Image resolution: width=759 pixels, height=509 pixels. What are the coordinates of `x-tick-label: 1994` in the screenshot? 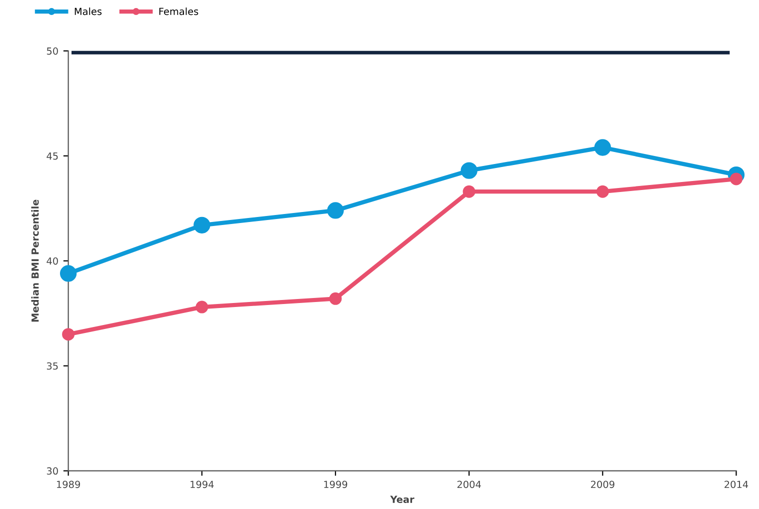 It's located at (202, 484).